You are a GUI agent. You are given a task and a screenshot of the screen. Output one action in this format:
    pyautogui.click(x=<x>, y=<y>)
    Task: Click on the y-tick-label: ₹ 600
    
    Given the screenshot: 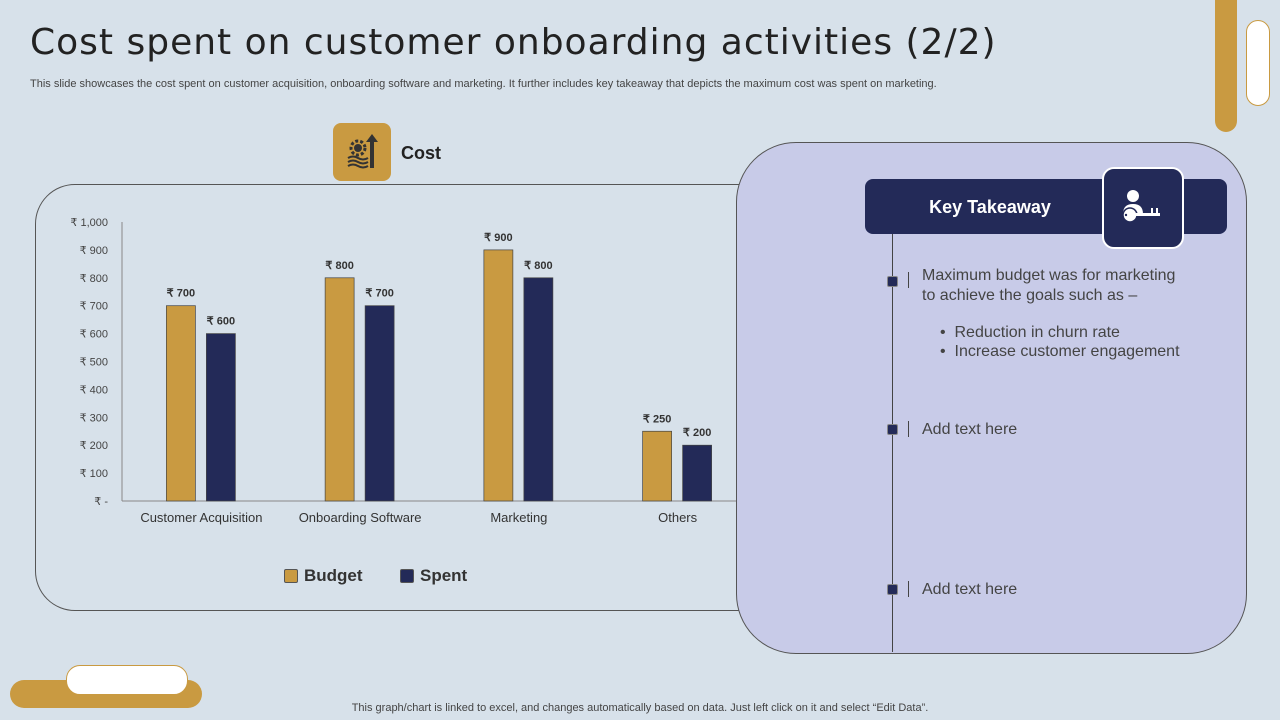 What is the action you would take?
    pyautogui.click(x=94, y=335)
    